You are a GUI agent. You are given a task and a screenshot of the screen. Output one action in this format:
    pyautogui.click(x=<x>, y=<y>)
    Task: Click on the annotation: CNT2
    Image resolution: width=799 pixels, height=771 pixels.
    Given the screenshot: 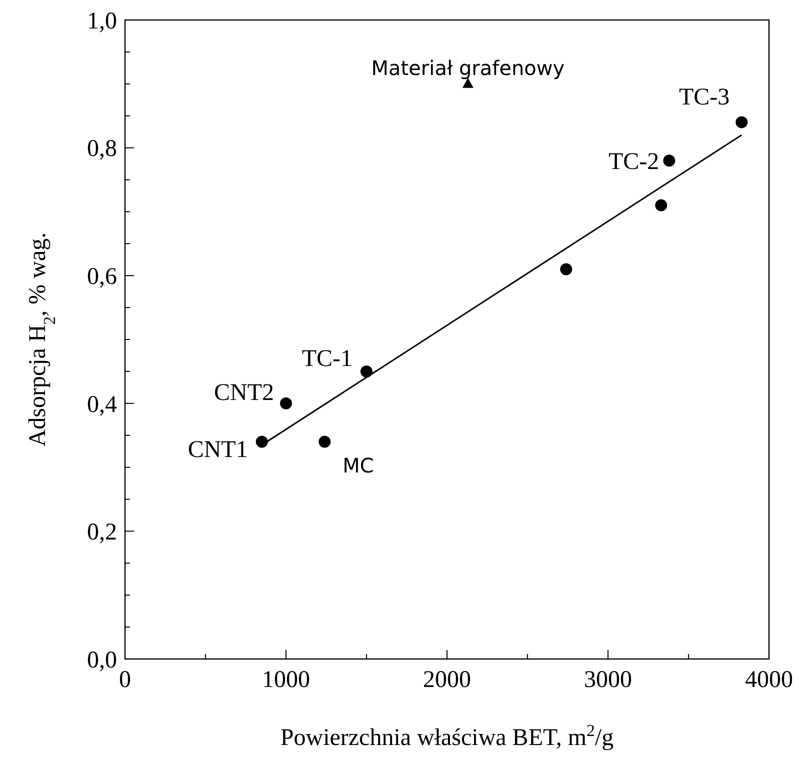 What is the action you would take?
    pyautogui.click(x=244, y=393)
    